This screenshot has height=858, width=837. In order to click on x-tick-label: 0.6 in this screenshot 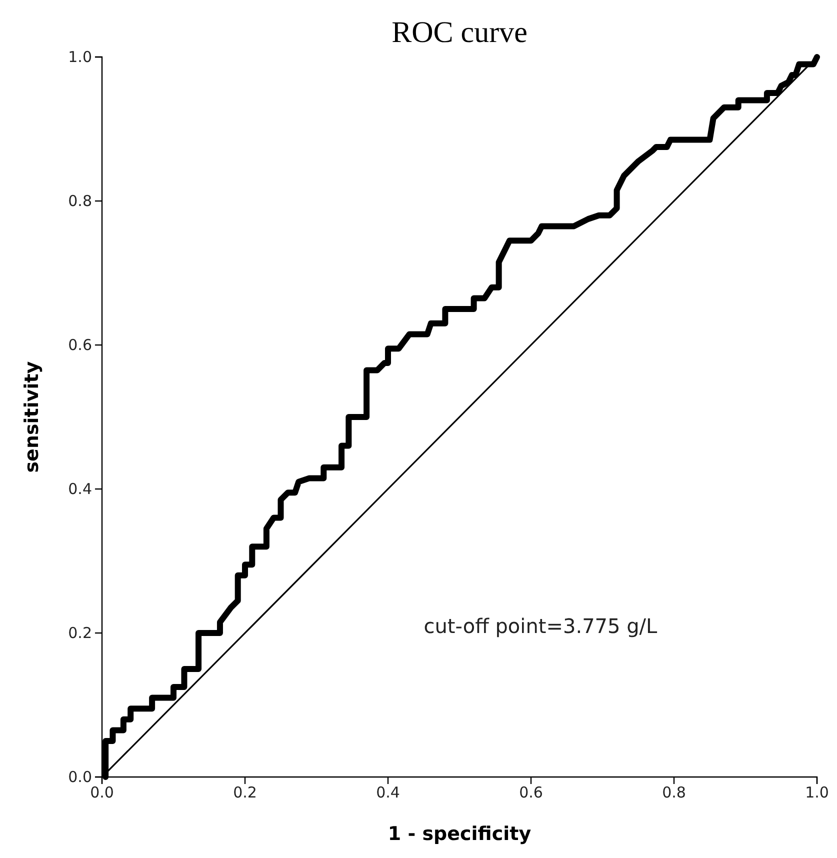, I will do `click(531, 793)`.